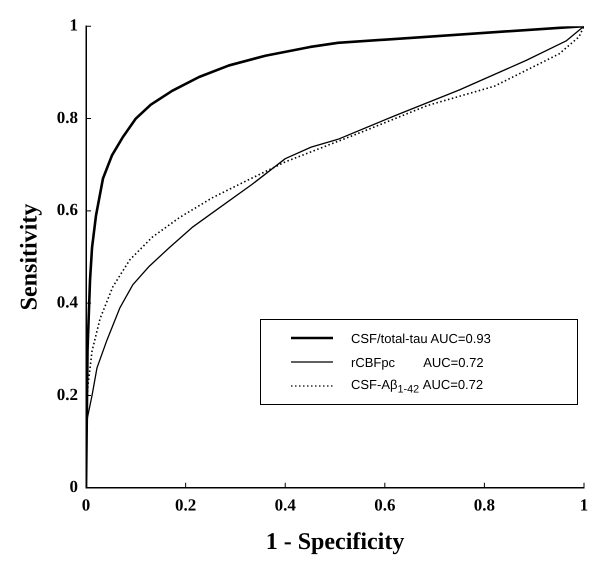 This screenshot has height=570, width=606. What do you see at coordinates (385, 504) in the screenshot?
I see `x-tick-label: 0.6` at bounding box center [385, 504].